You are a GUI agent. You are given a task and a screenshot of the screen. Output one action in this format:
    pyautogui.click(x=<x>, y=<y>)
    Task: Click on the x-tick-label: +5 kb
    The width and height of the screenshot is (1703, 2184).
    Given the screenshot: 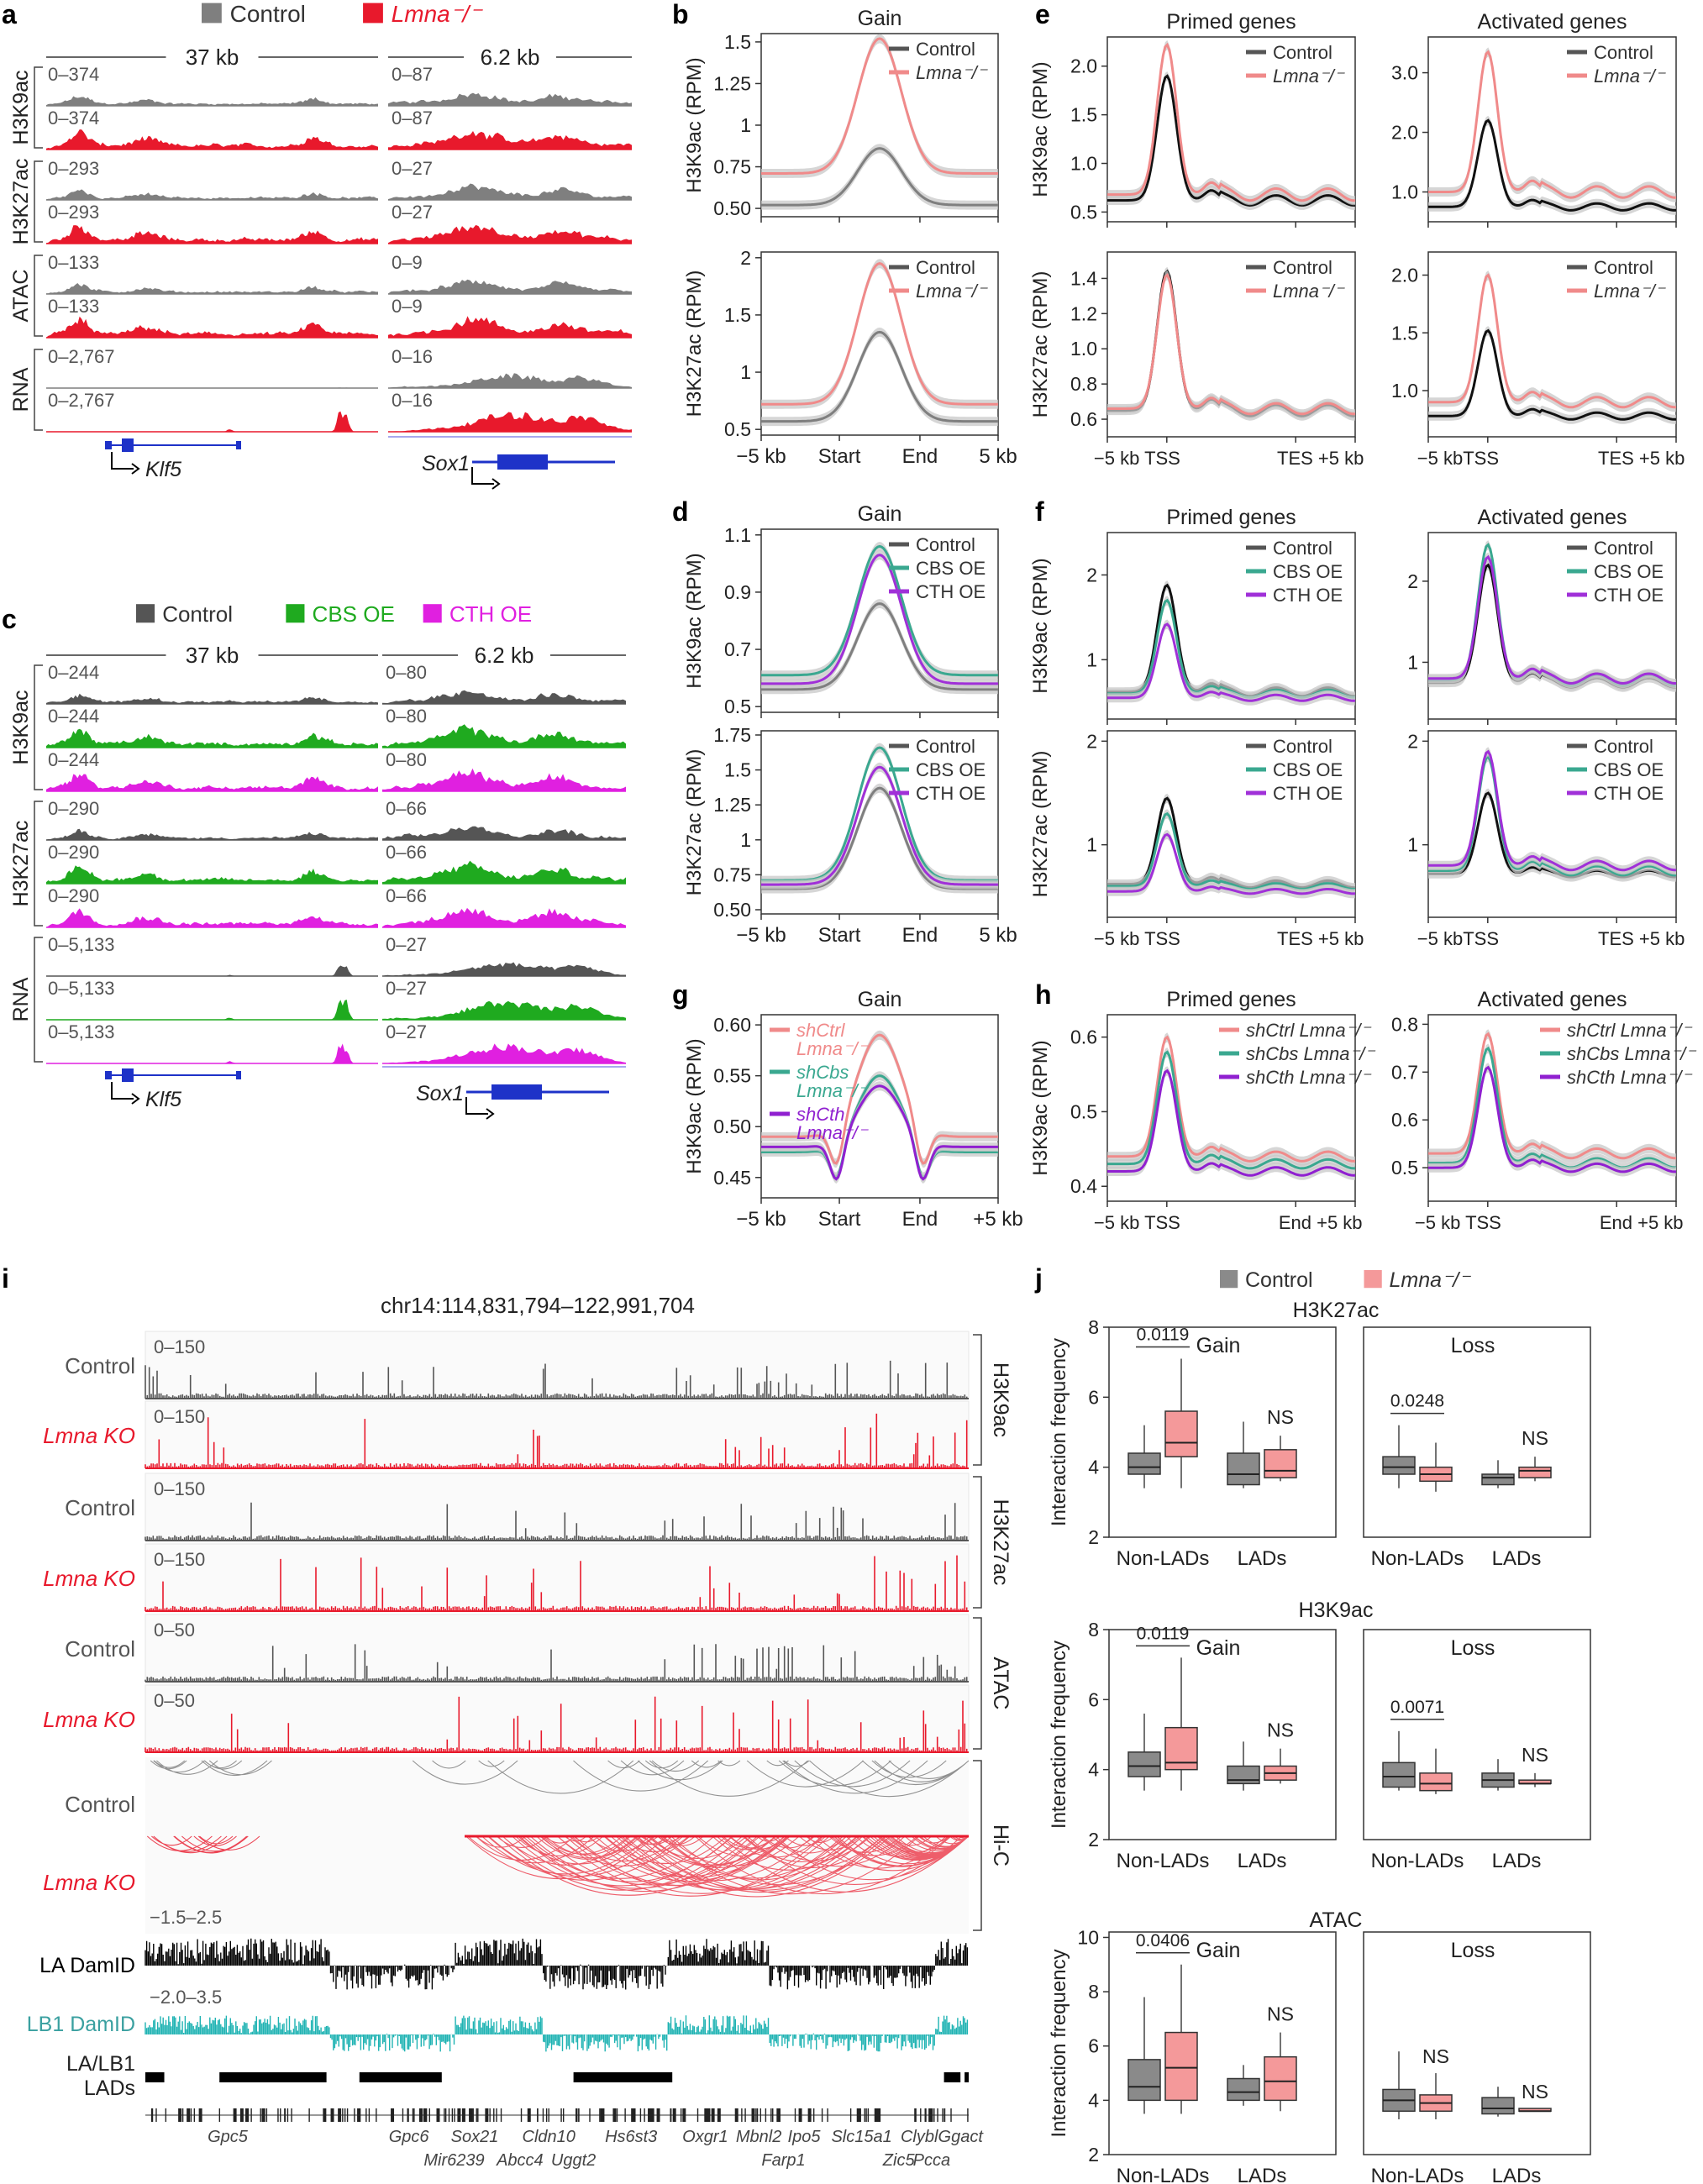 What is the action you would take?
    pyautogui.click(x=997, y=1219)
    